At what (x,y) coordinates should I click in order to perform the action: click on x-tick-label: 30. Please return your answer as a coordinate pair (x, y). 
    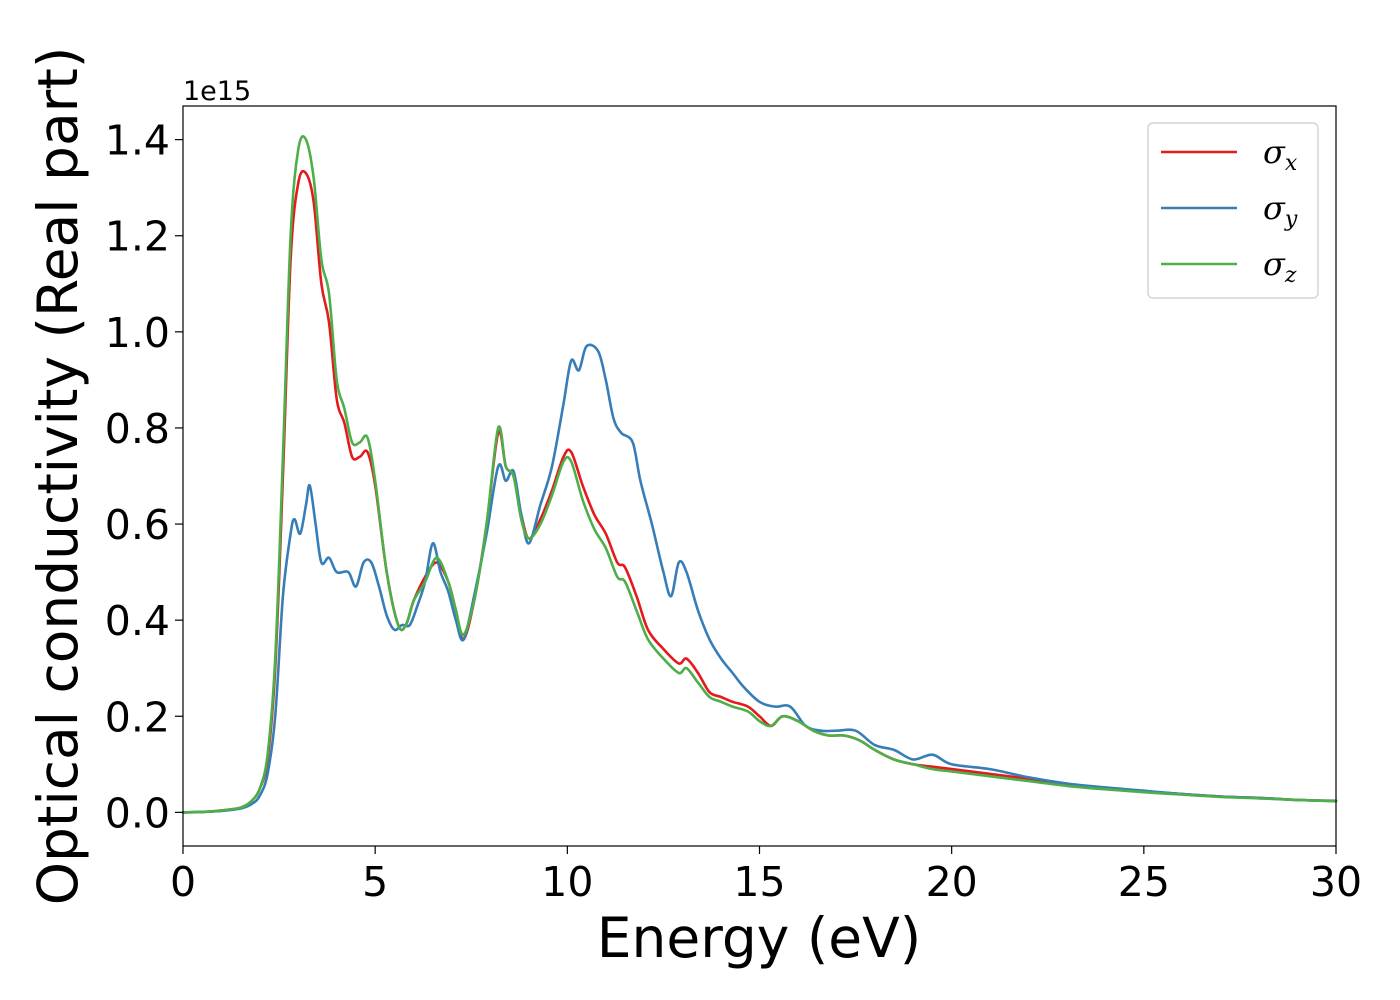
    Looking at the image, I should click on (1336, 882).